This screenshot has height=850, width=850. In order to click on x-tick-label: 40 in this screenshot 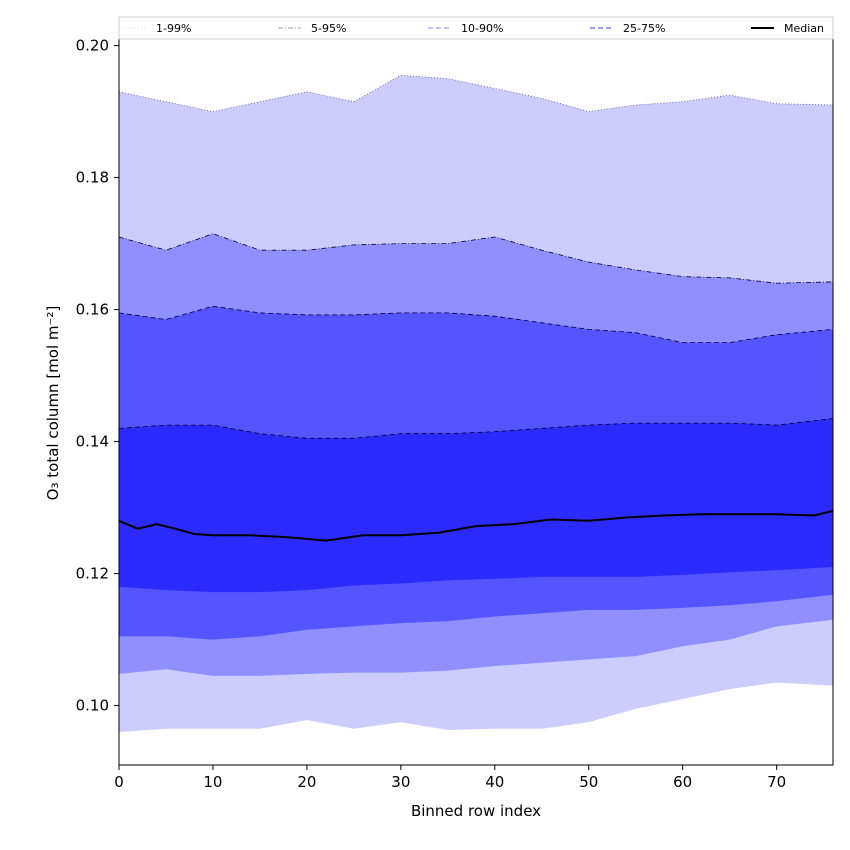, I will do `click(494, 782)`.